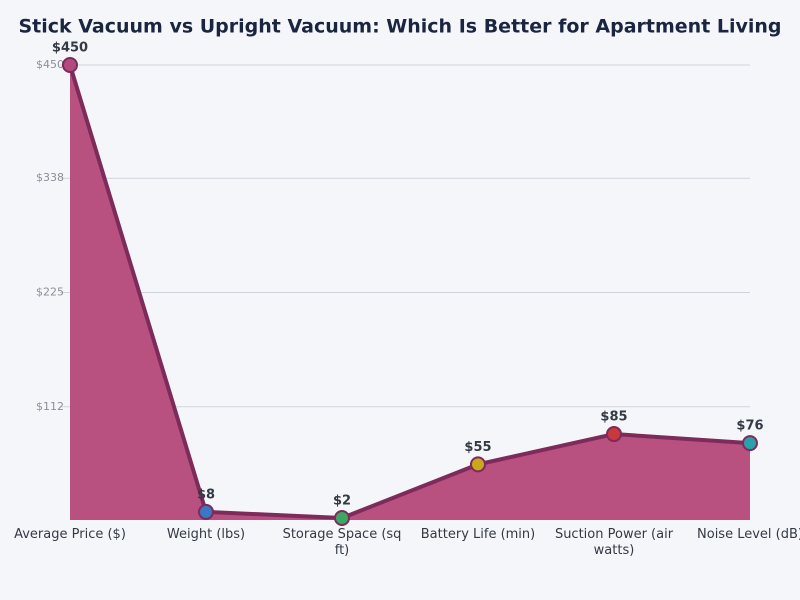 The image size is (800, 600). What do you see at coordinates (50, 406) in the screenshot?
I see `y-tick-label: $112` at bounding box center [50, 406].